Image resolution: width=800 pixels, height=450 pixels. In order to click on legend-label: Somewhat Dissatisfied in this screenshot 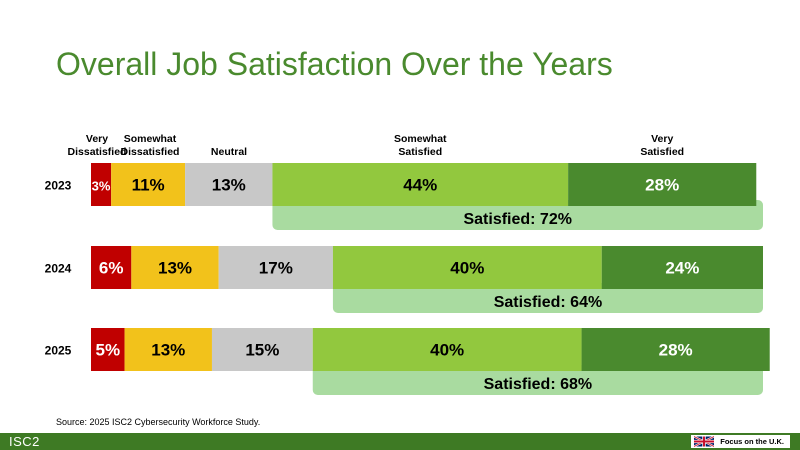, I will do `click(150, 145)`.